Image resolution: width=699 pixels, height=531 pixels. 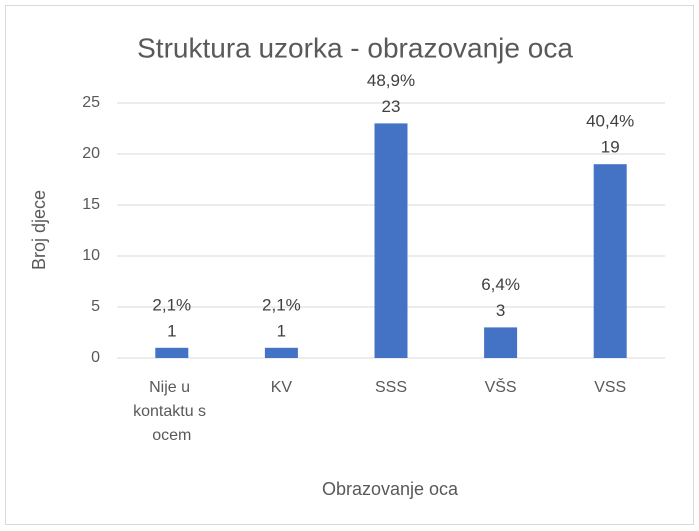 I want to click on x-tick-label: Nije u kontaktu s ocem, so click(x=171, y=411).